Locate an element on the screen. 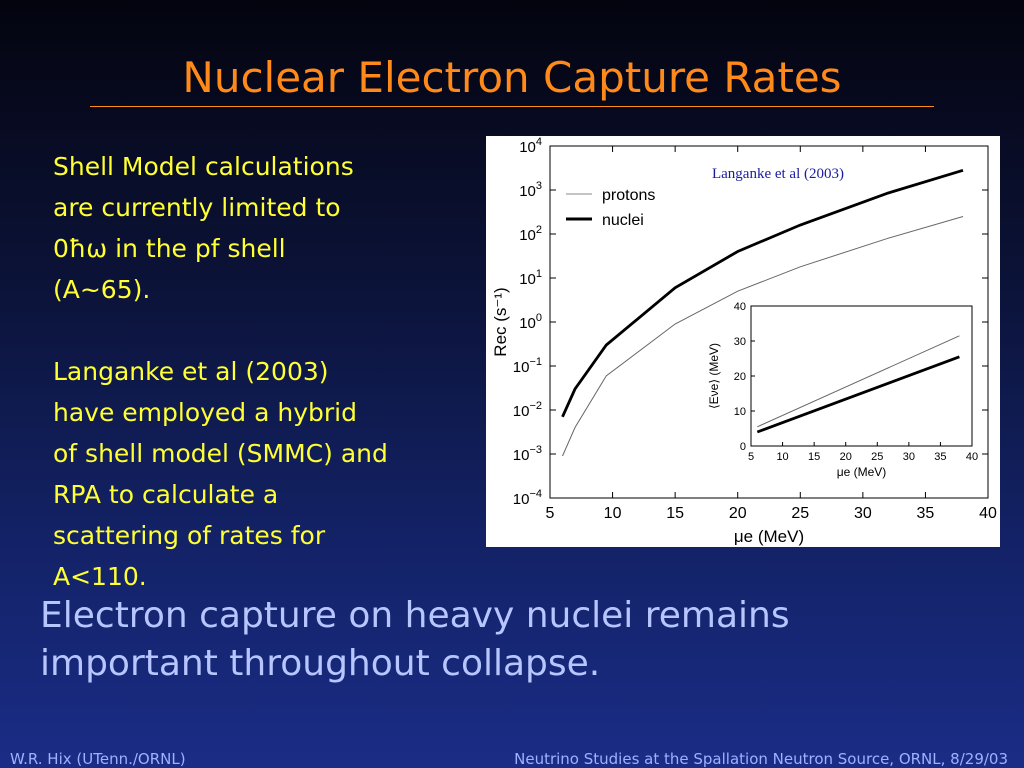 The image size is (1024, 768). y-axis-label: Rec (s⁻¹) is located at coordinates (500, 321).